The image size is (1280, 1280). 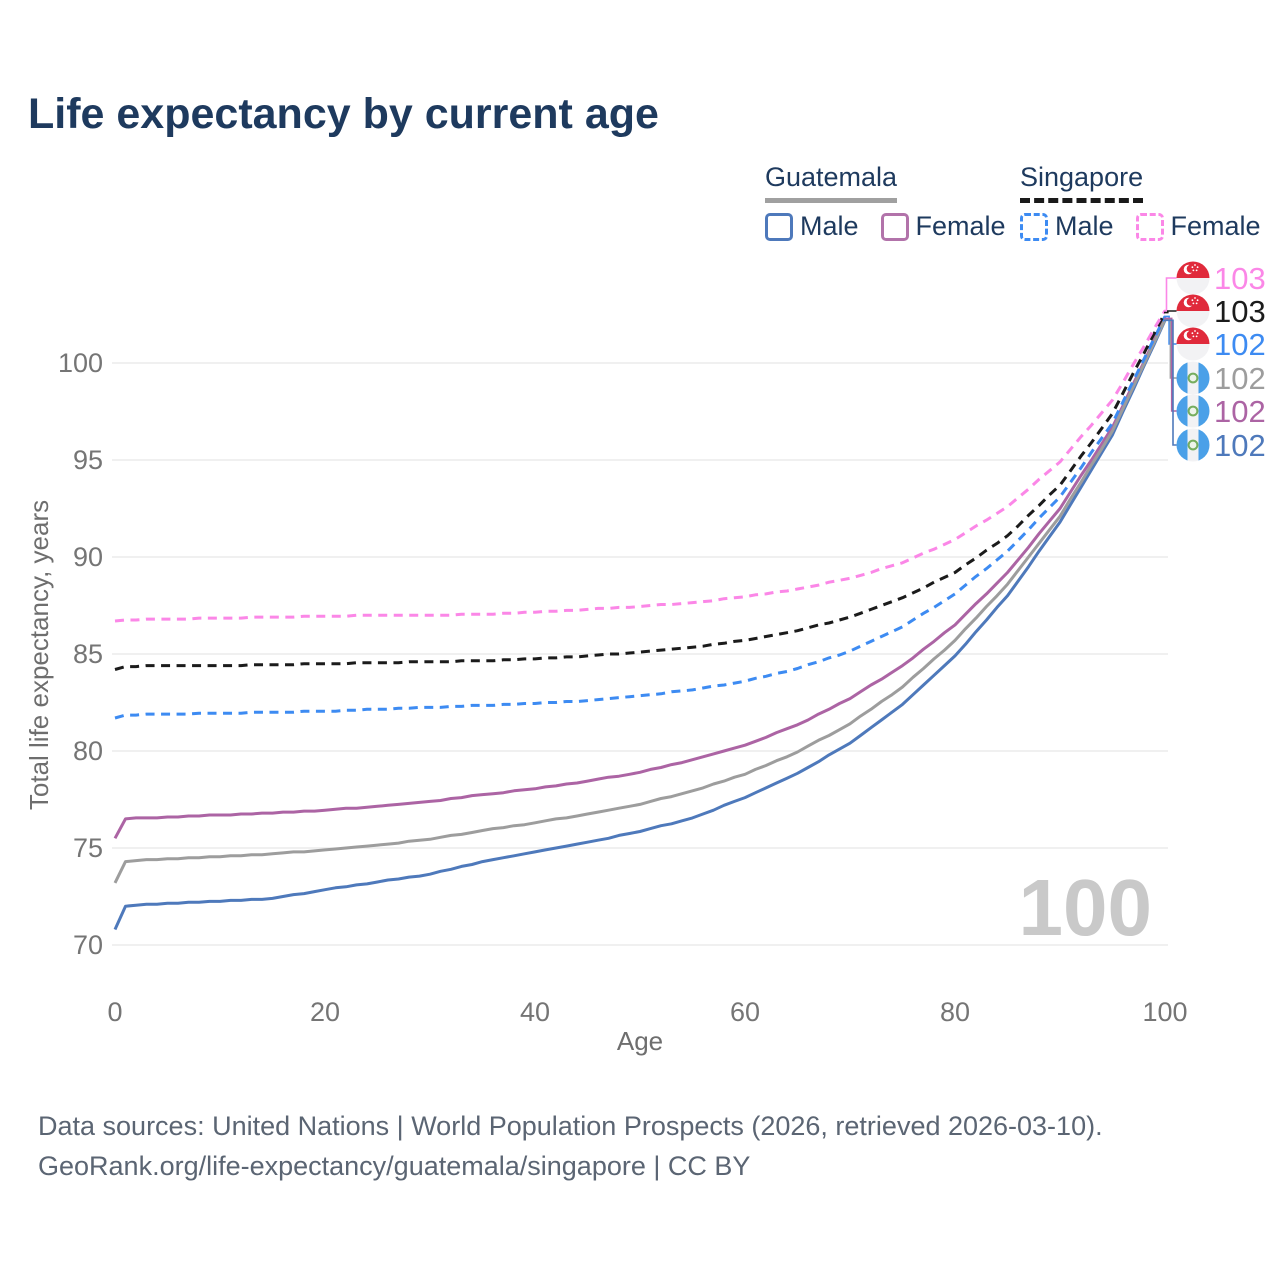 What do you see at coordinates (1034, 226) in the screenshot?
I see `singapore-male-swatch-icon` at bounding box center [1034, 226].